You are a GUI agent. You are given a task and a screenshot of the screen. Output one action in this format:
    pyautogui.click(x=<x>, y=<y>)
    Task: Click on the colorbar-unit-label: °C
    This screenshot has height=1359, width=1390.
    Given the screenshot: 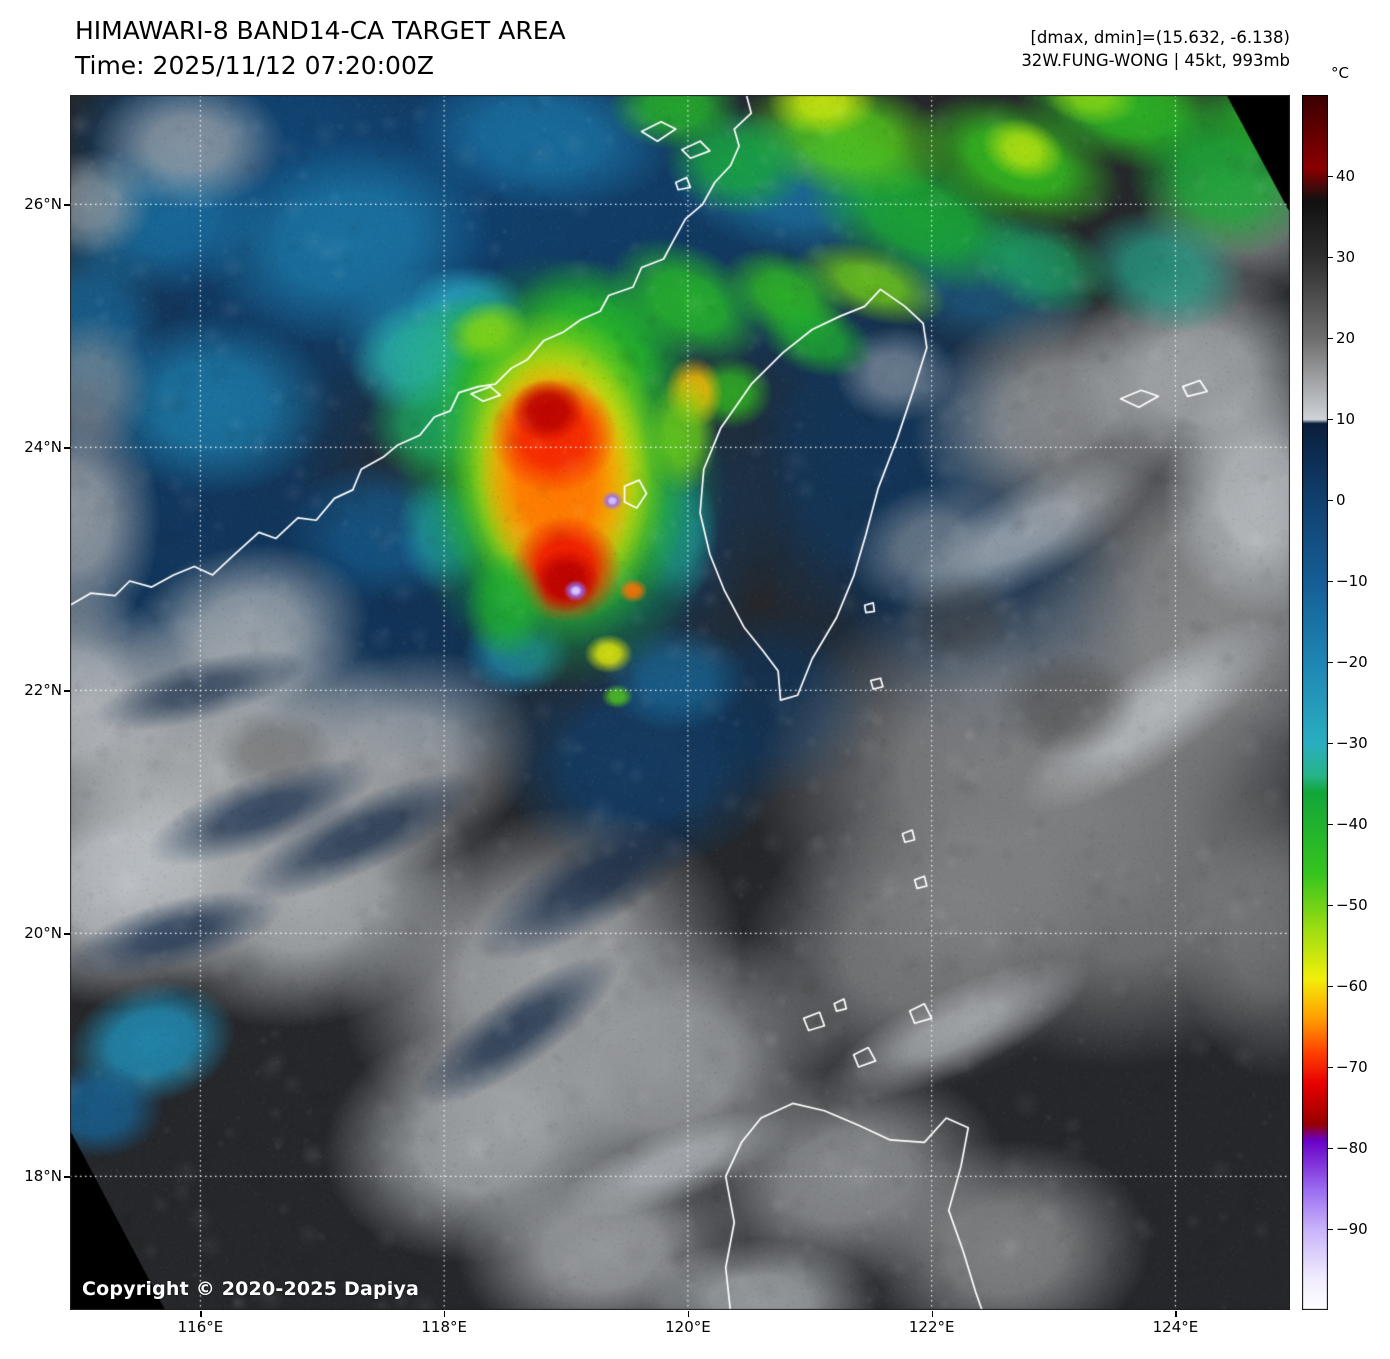 What is the action you would take?
    pyautogui.click(x=1340, y=73)
    